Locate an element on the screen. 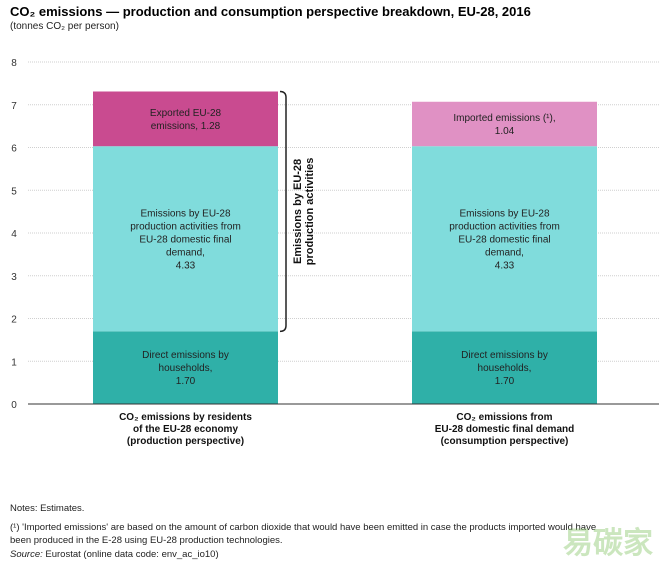 Image resolution: width=659 pixels, height=569 pixels. notes-estimates: Notes: Estimates. is located at coordinates (47, 508).